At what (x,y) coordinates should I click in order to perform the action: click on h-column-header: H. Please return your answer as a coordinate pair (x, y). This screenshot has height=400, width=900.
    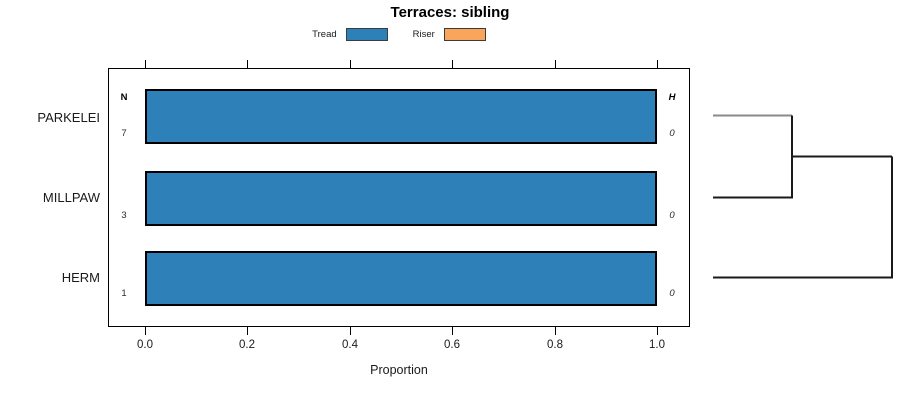
    Looking at the image, I should click on (672, 97).